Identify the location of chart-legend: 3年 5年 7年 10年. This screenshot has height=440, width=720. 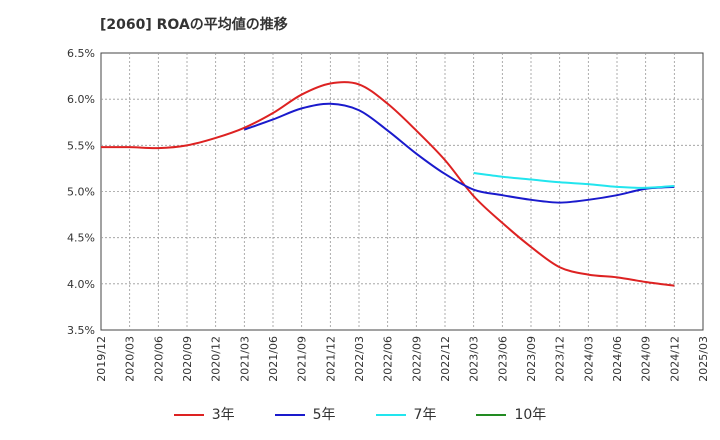
(360, 414).